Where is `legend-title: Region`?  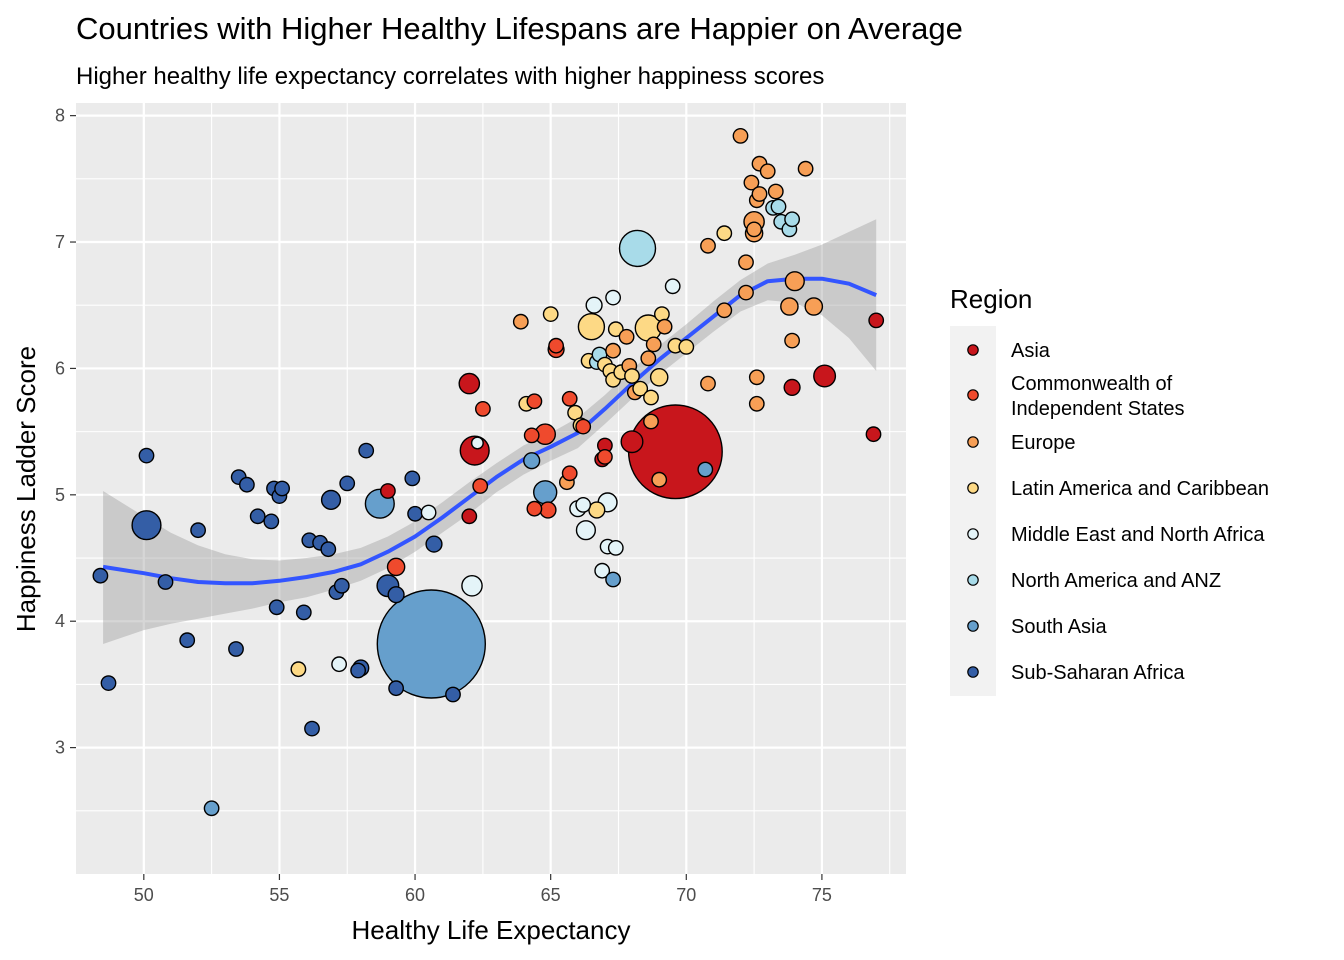 legend-title: Region is located at coordinates (991, 299).